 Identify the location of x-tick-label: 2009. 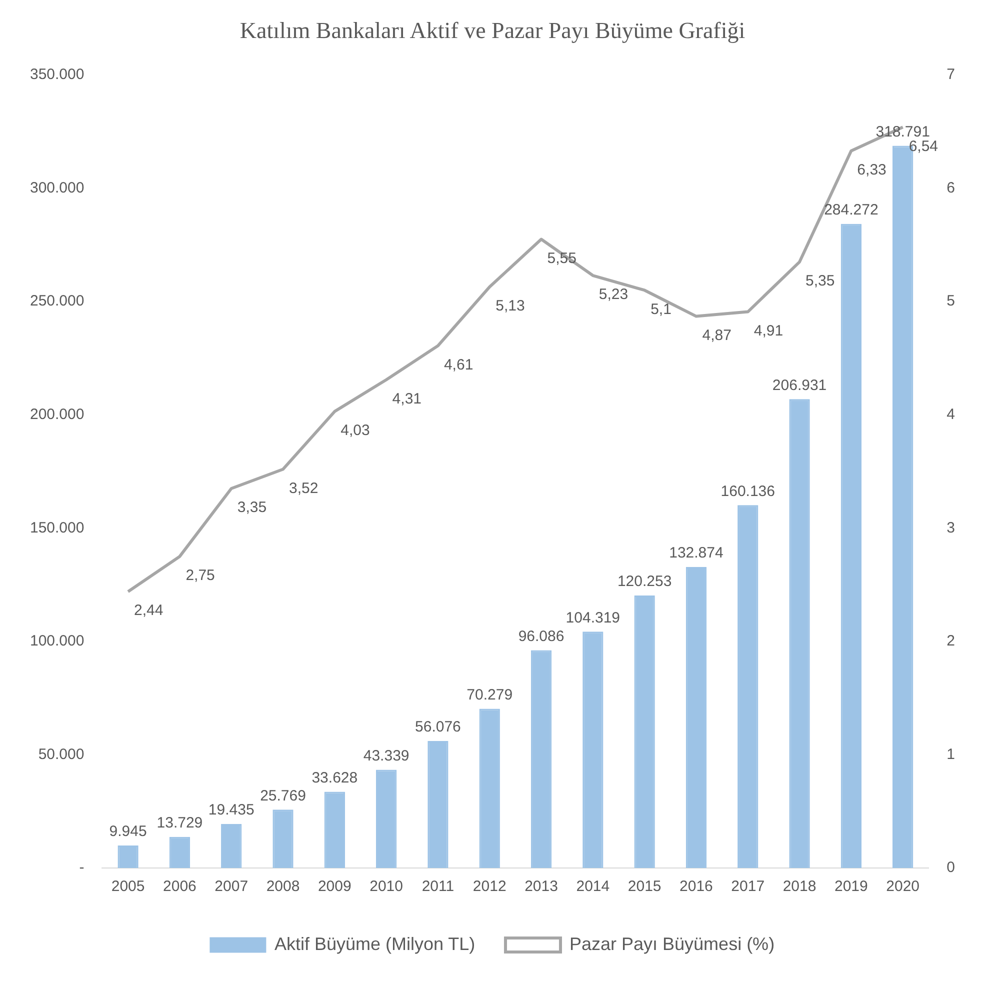
(335, 887).